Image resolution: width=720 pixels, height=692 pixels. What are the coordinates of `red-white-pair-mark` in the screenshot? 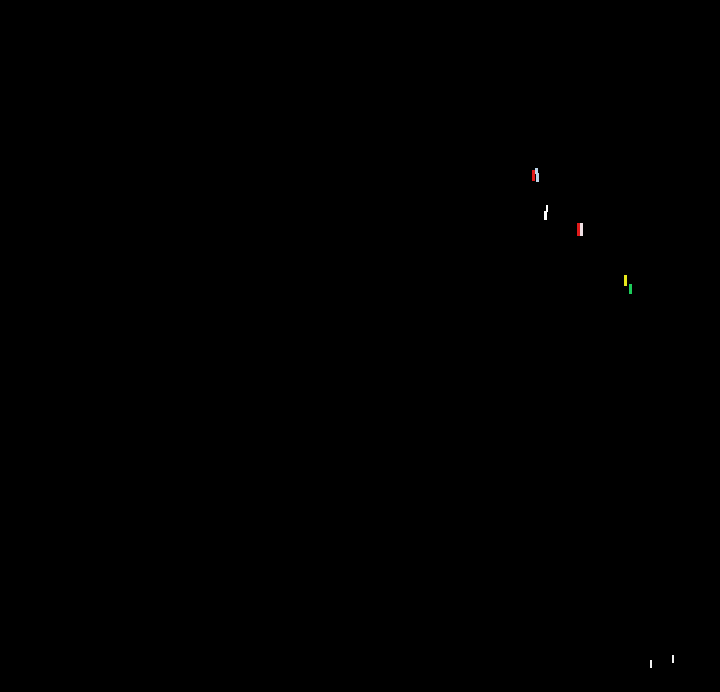 It's located at (580, 229).